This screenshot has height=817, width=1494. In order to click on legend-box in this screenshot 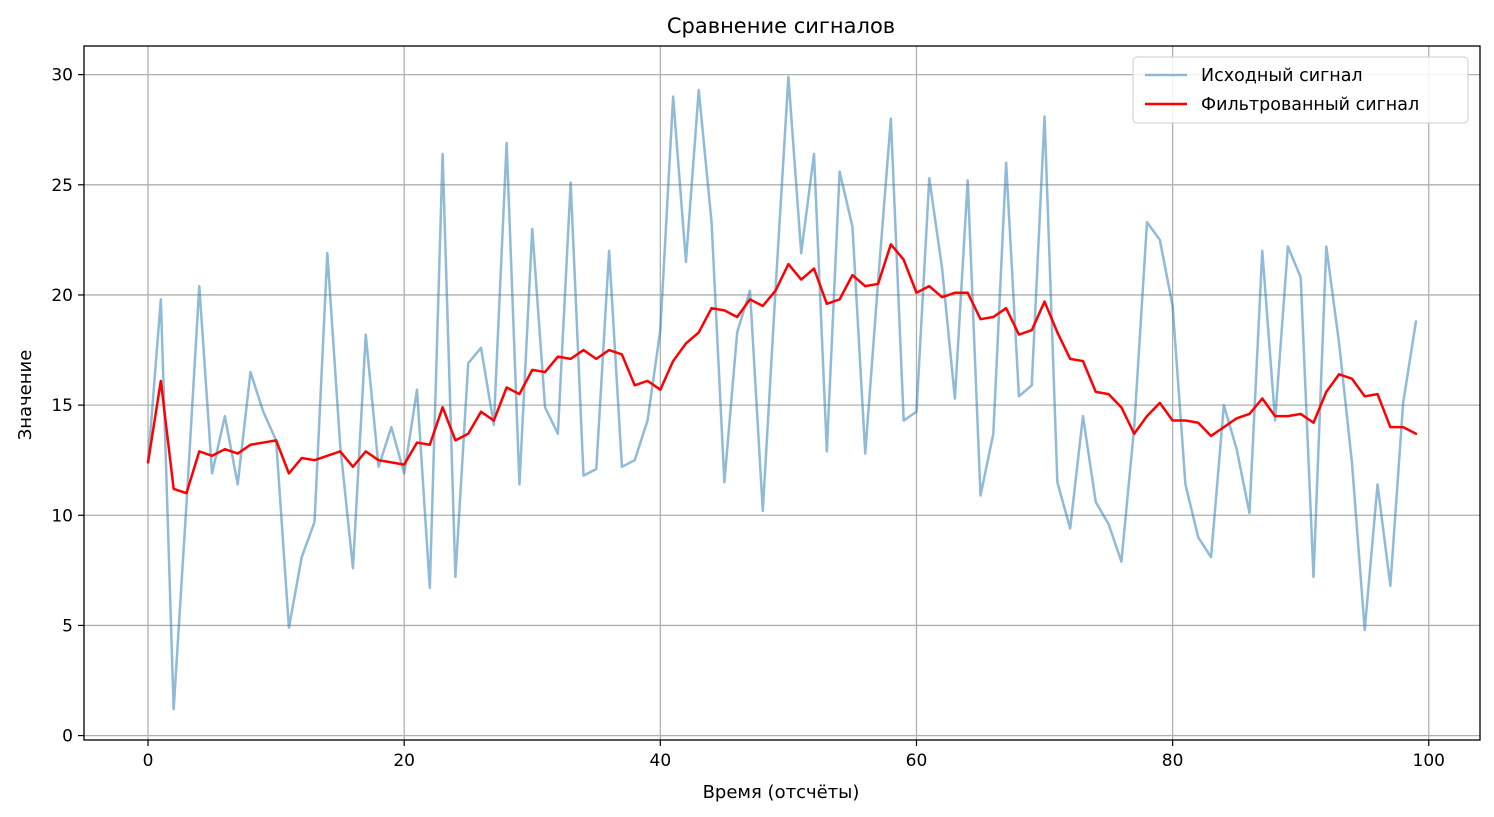, I will do `click(1300, 90)`.